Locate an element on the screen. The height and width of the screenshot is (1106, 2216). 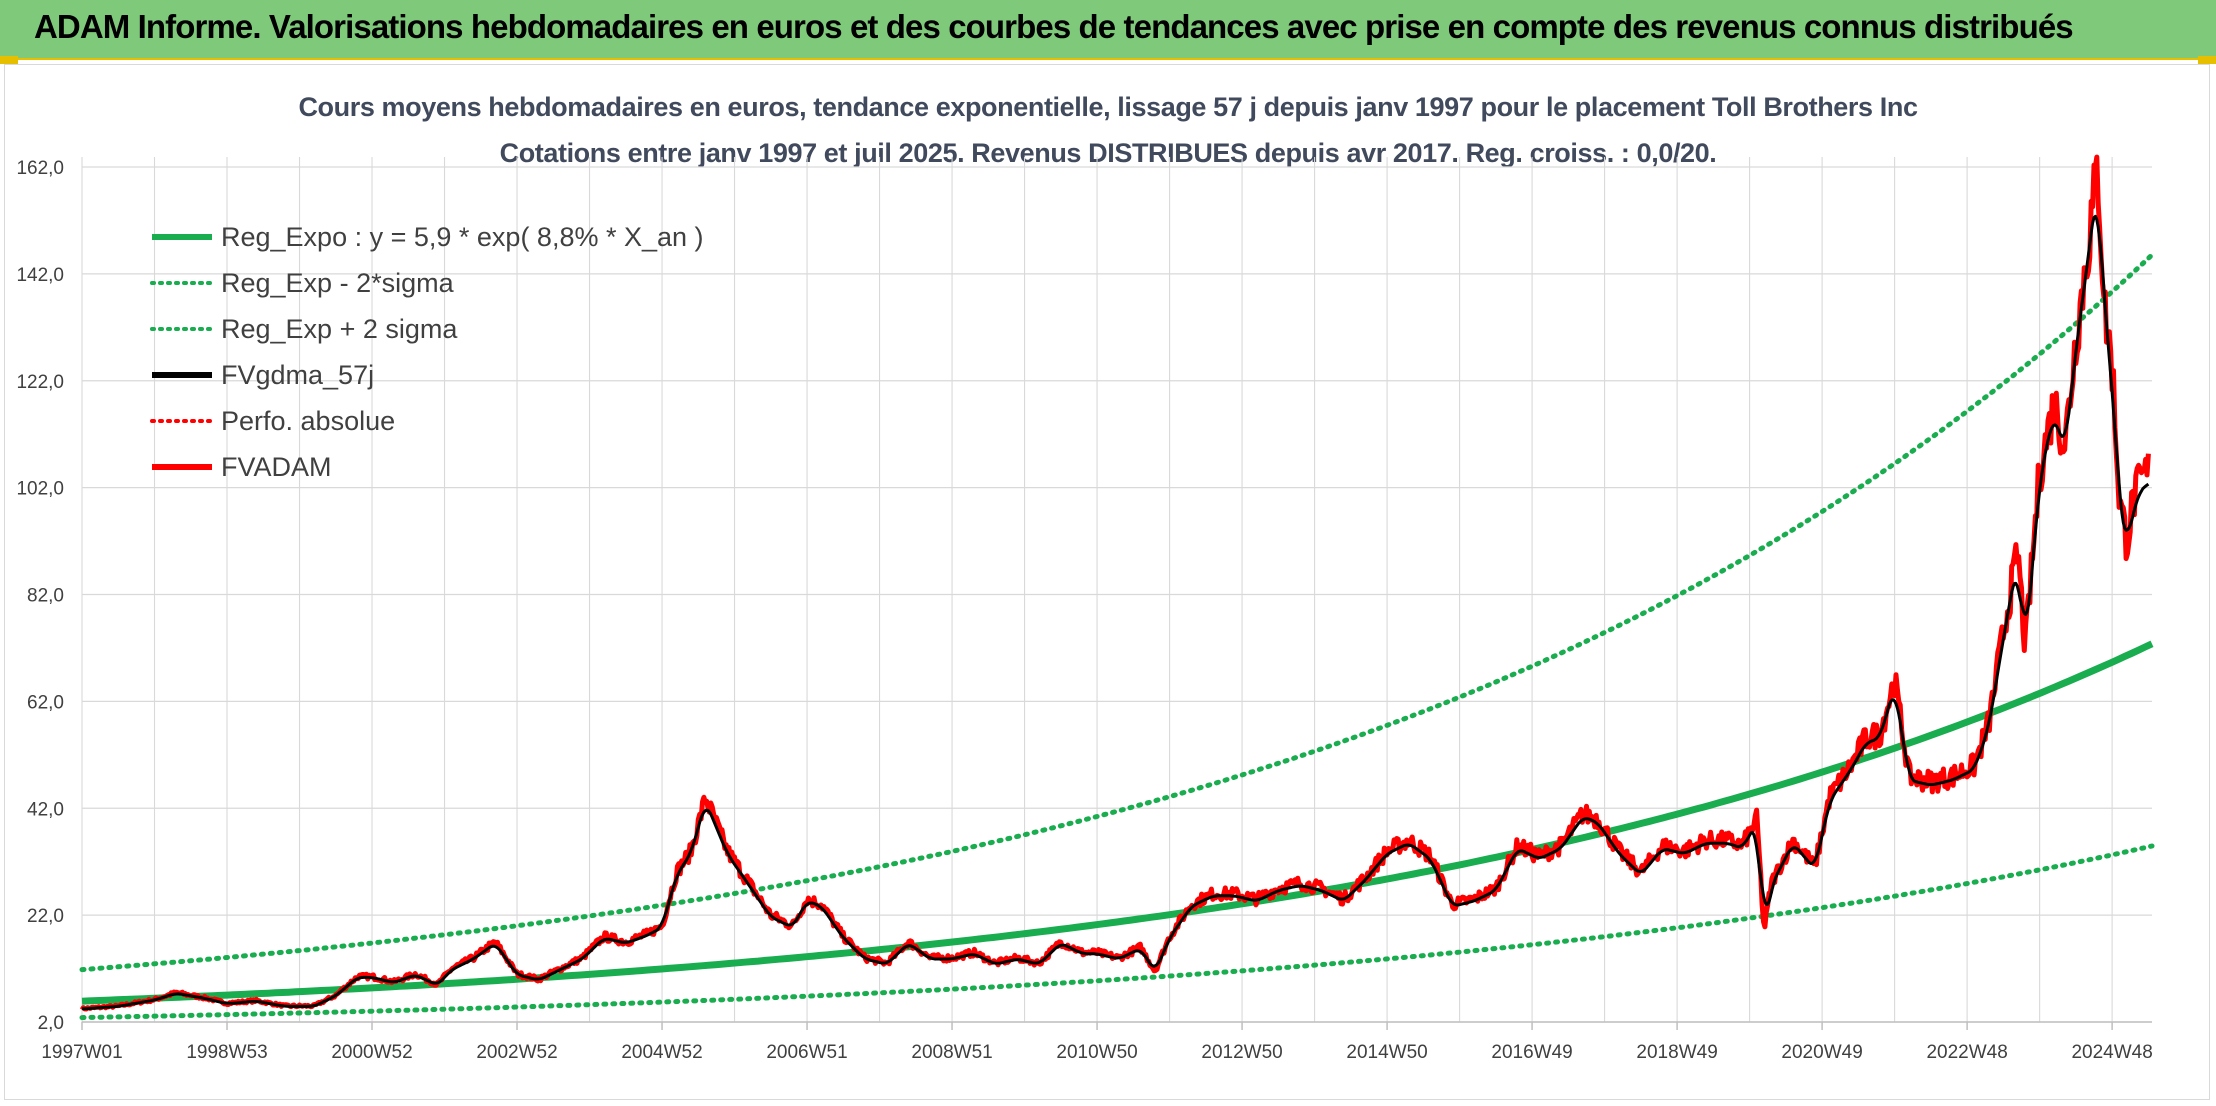
x-tick-label: 2020W49 is located at coordinates (1821, 1052).